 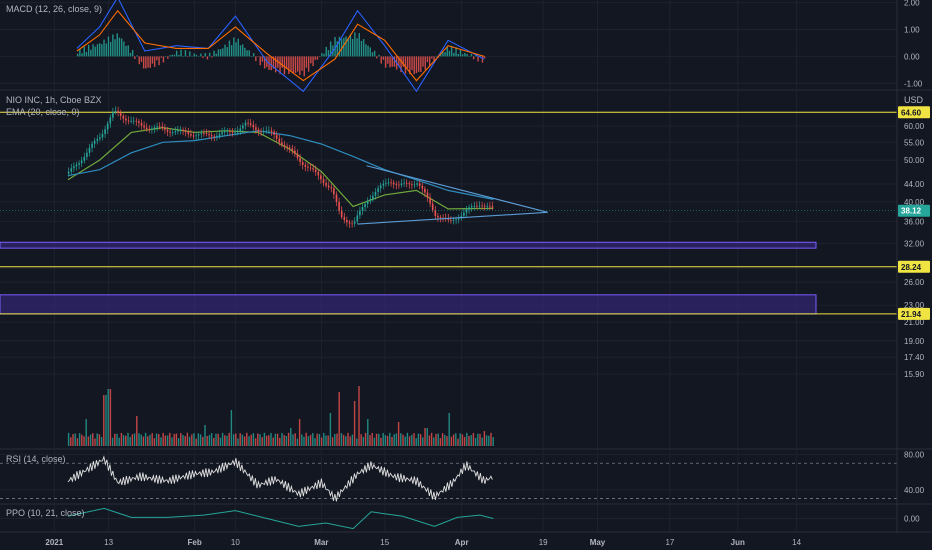 I want to click on macd-line, so click(x=280, y=46).